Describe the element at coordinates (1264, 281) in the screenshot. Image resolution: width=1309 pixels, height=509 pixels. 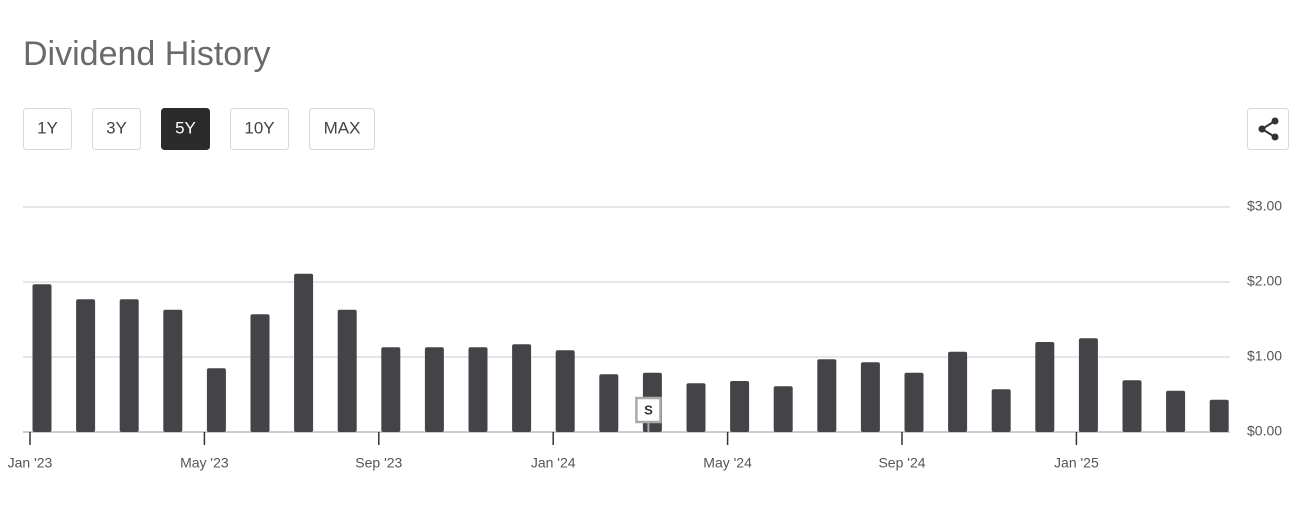
I see `y-tick-label: $2.00` at that location.